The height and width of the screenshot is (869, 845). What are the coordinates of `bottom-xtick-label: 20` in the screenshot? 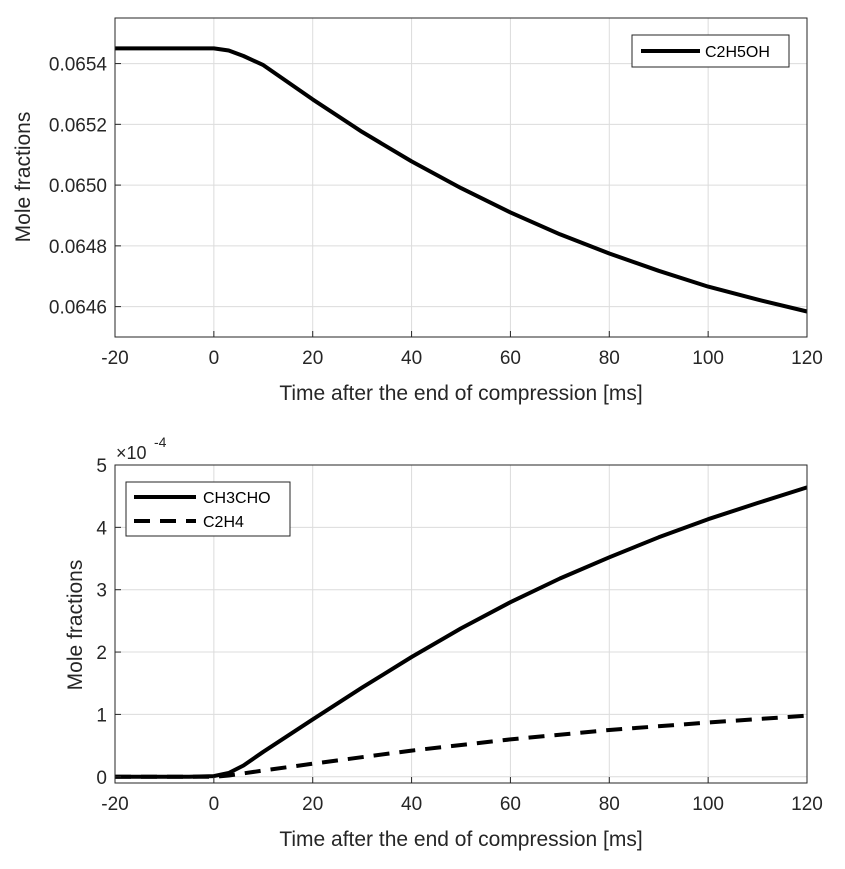 It's located at (312, 804).